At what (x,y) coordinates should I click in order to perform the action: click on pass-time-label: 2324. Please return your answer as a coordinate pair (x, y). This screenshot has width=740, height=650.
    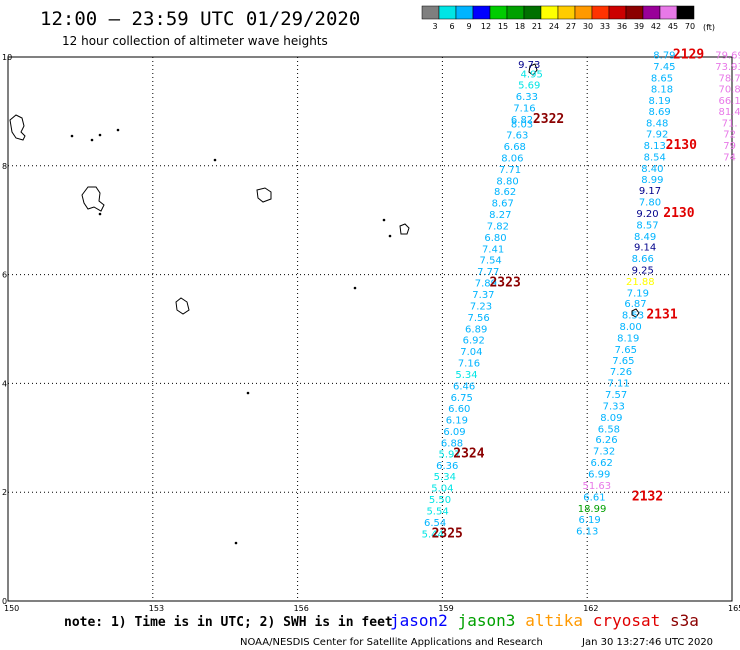
    Looking at the image, I should click on (468, 453).